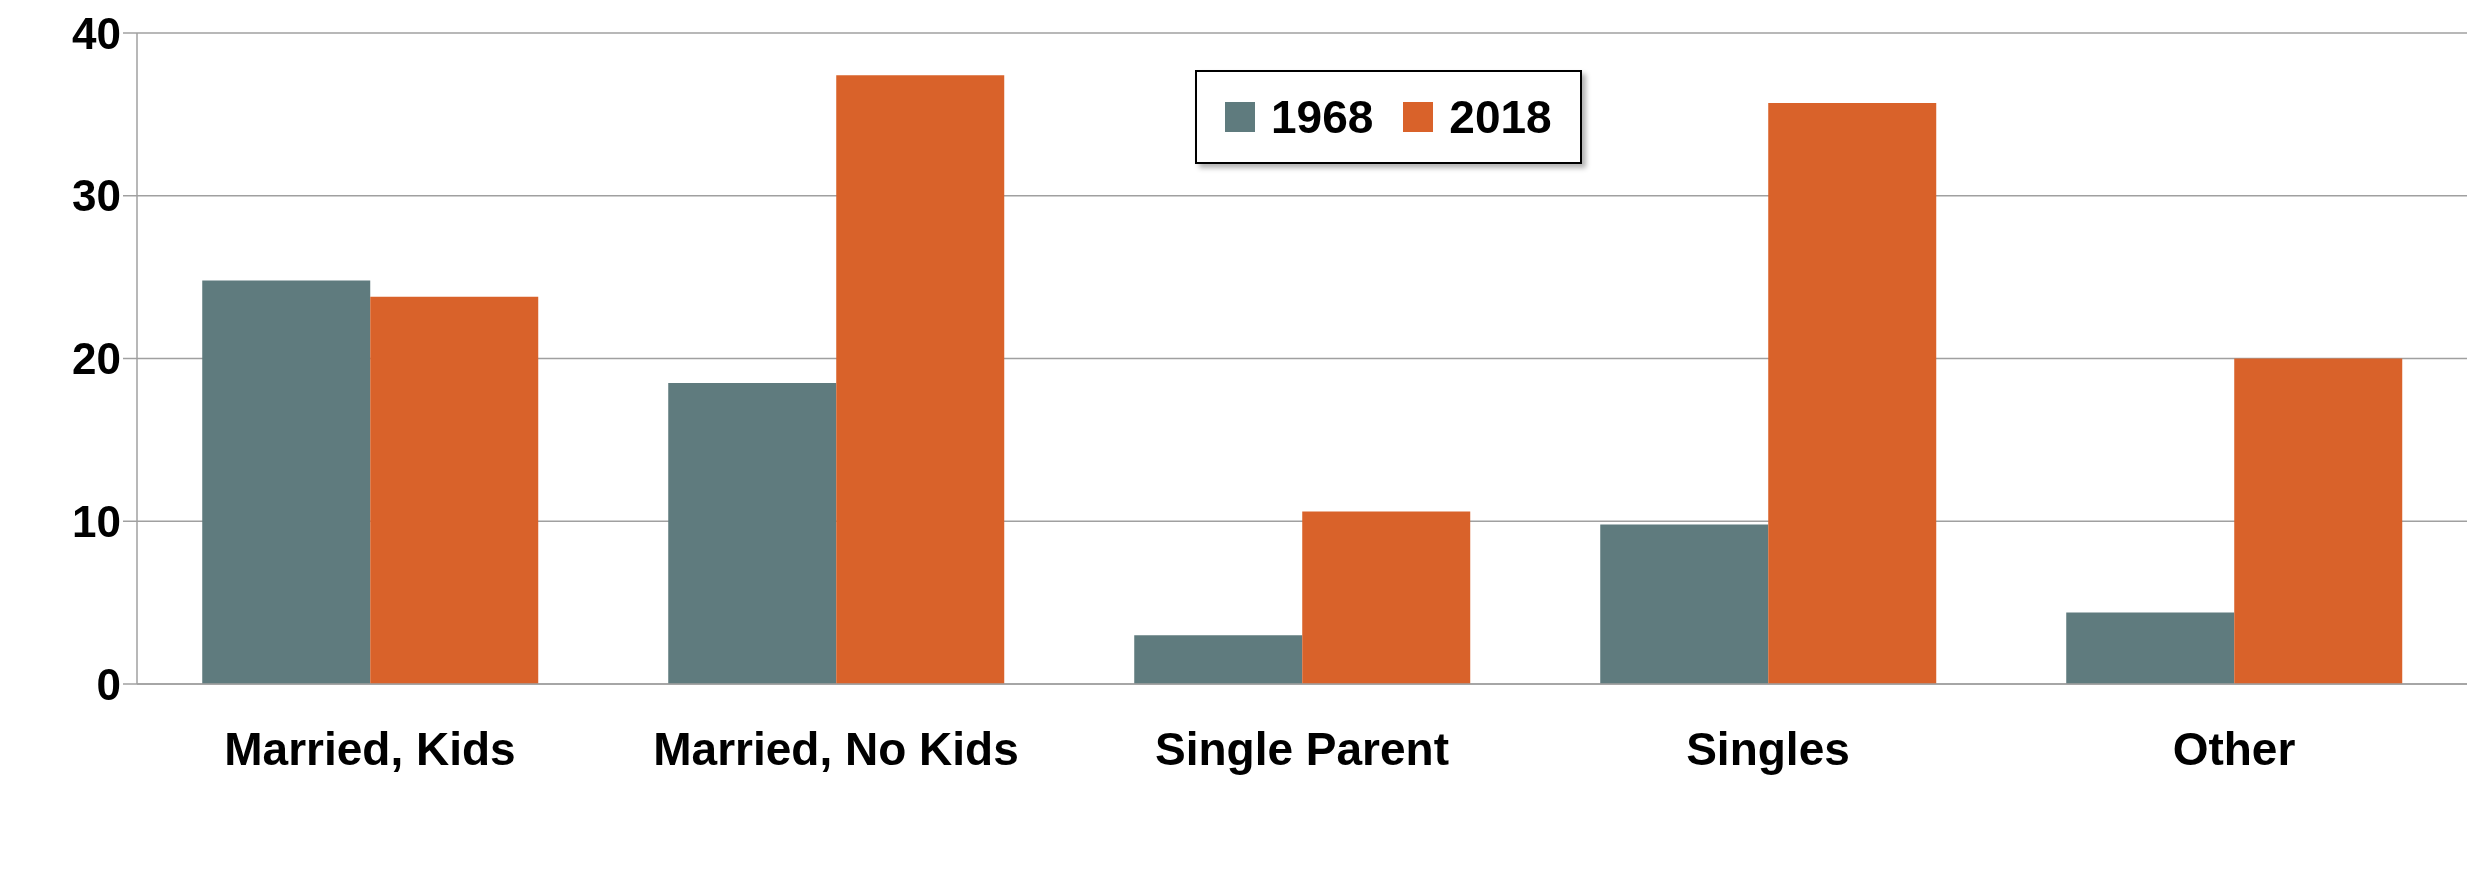 The width and height of the screenshot is (2483, 893). I want to click on x-tick-label: Other, so click(2234, 748).